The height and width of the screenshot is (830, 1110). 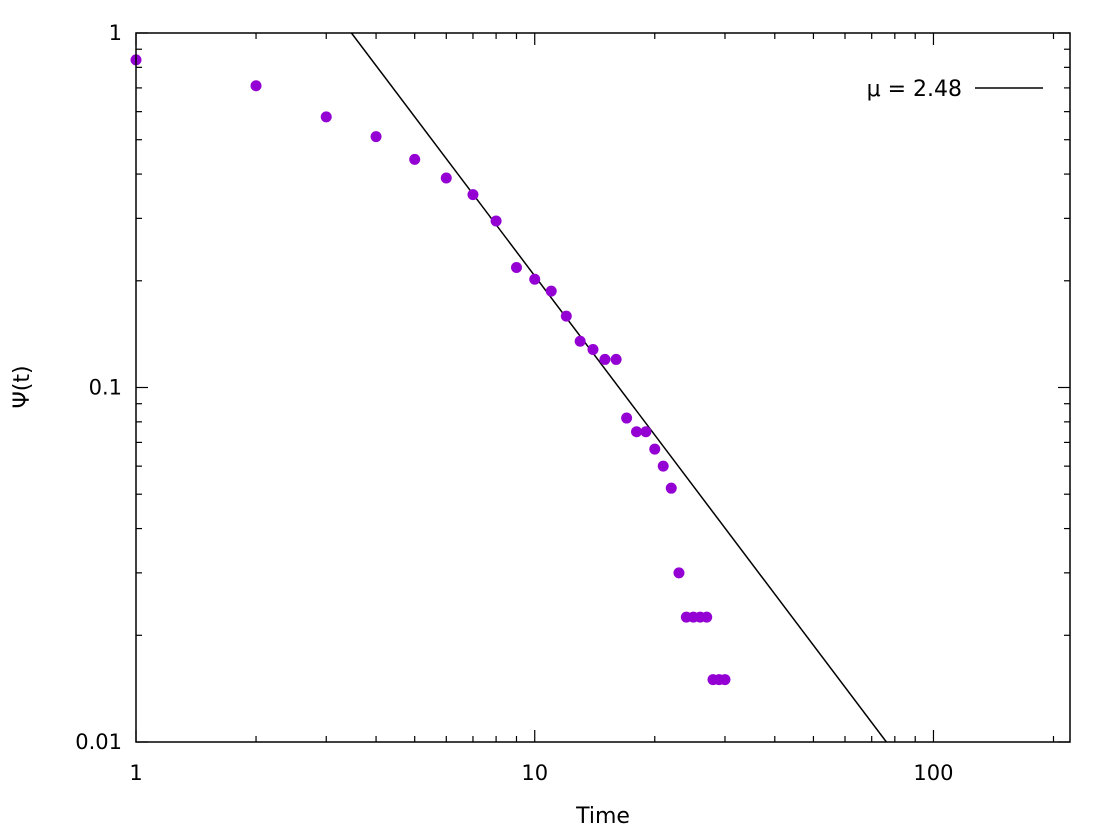 I want to click on y-tick-label: 1, so click(x=115, y=33).